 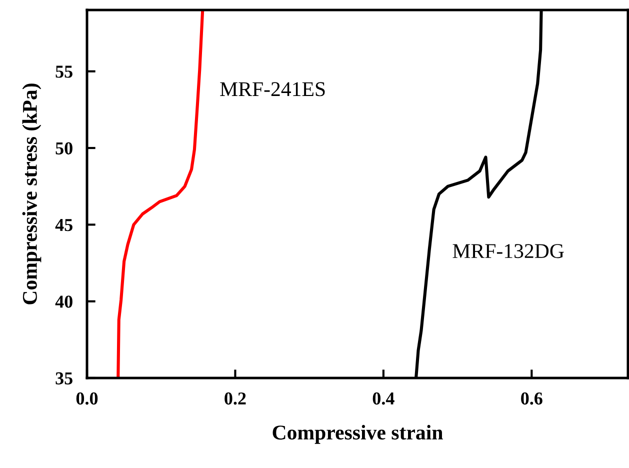 What do you see at coordinates (64, 72) in the screenshot?
I see `y-tick-label: 55` at bounding box center [64, 72].